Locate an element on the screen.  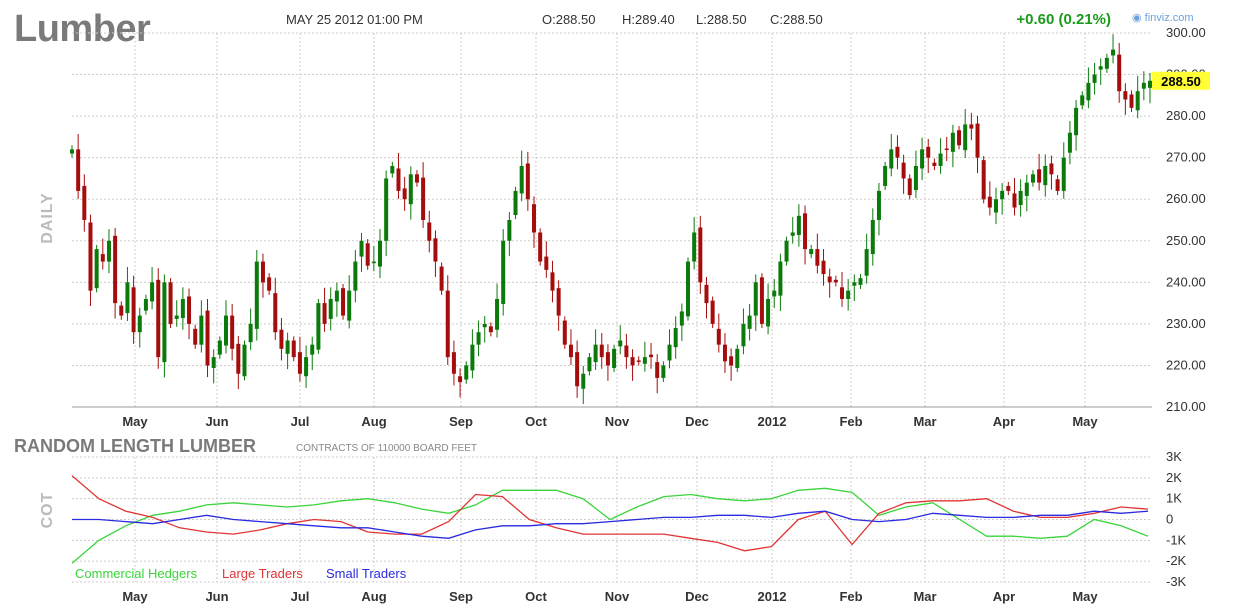
cot-subtitle: CONTRACTS OF 110000 BOARD FEET is located at coordinates (386, 448).